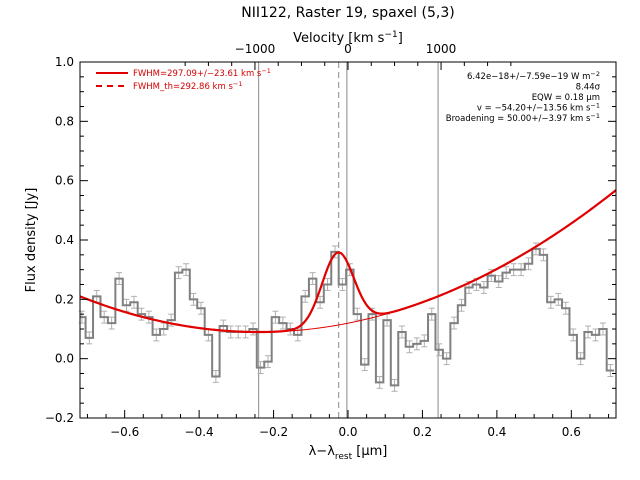 The width and height of the screenshot is (640, 480). What do you see at coordinates (441, 49) in the screenshot?
I see `top-tick-label: 1000` at bounding box center [441, 49].